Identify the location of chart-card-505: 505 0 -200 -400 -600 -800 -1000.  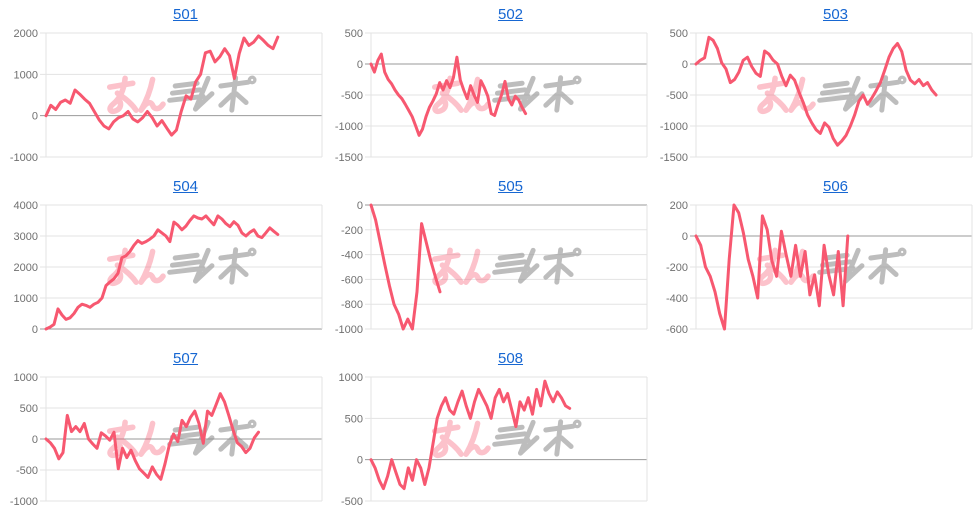
(487, 258).